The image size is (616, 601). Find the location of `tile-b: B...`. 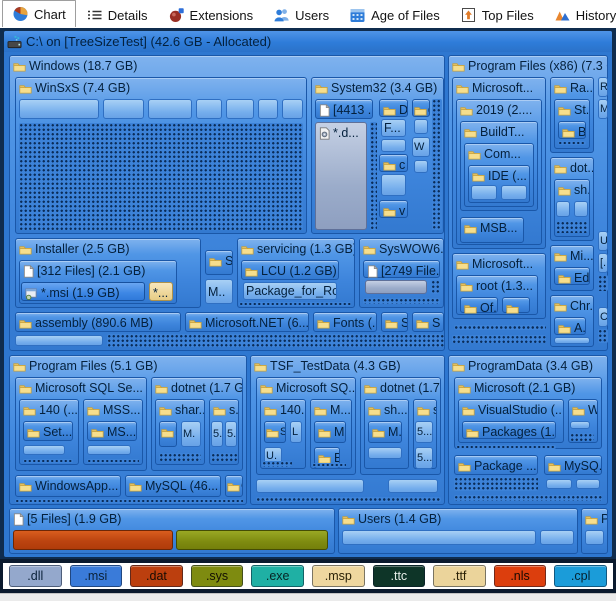

tile-b: B... is located at coordinates (572, 130).